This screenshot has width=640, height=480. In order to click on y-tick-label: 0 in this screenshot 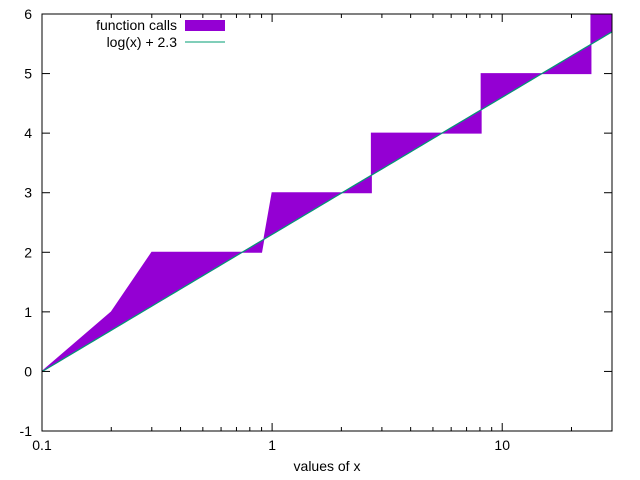, I will do `click(28, 371)`.